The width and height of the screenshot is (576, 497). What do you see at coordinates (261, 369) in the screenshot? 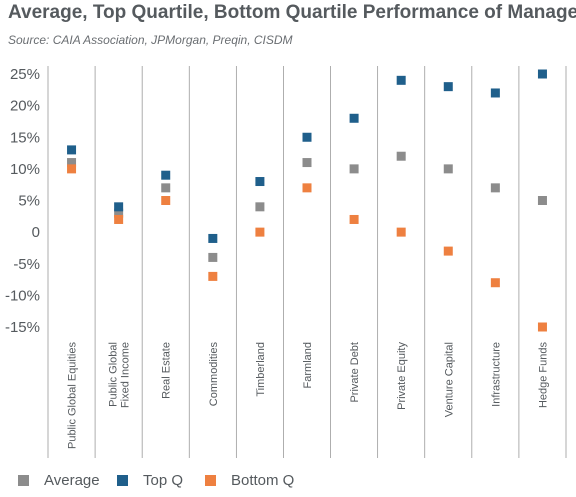
I see `x-tick-label: Timberland` at bounding box center [261, 369].